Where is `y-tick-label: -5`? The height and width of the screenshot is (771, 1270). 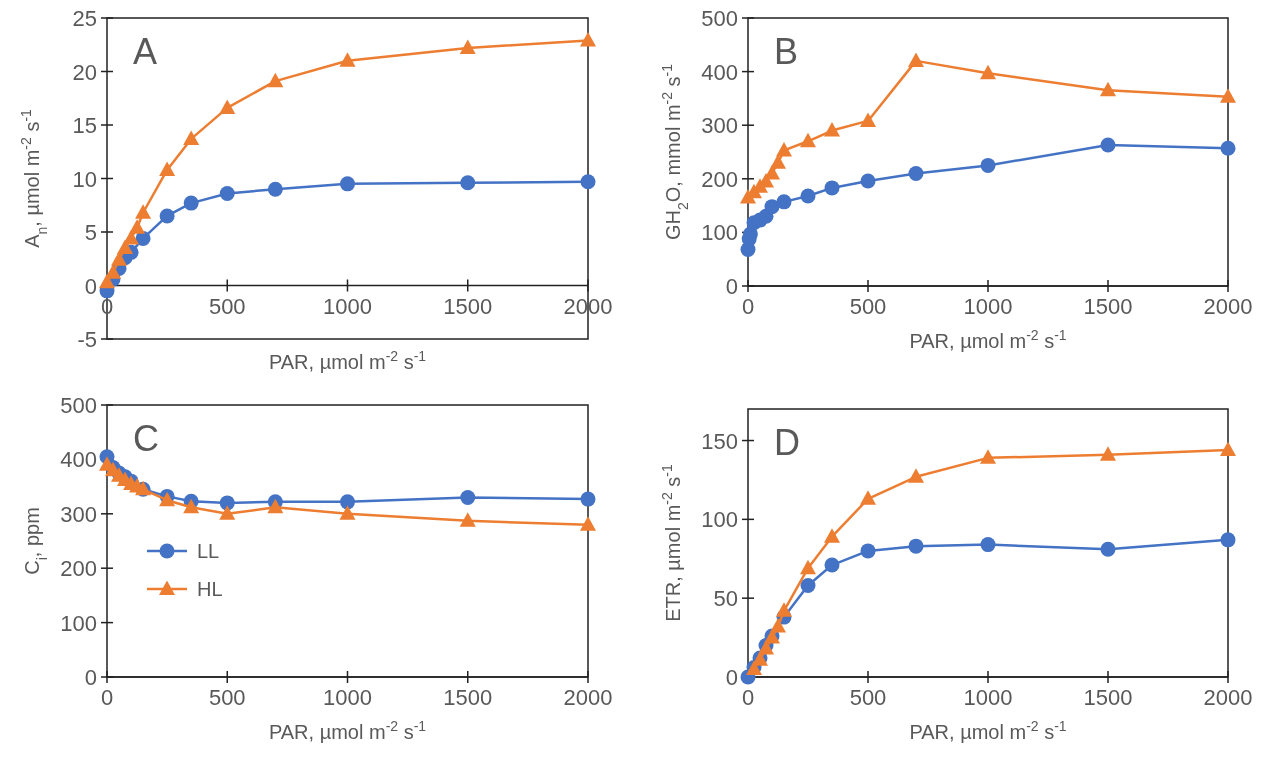
y-tick-label: -5 is located at coordinates (87, 339).